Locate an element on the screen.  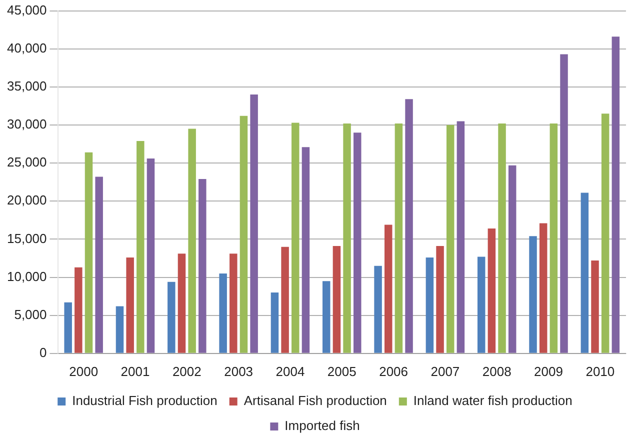
x-tick-label: 2004 is located at coordinates (290, 371).